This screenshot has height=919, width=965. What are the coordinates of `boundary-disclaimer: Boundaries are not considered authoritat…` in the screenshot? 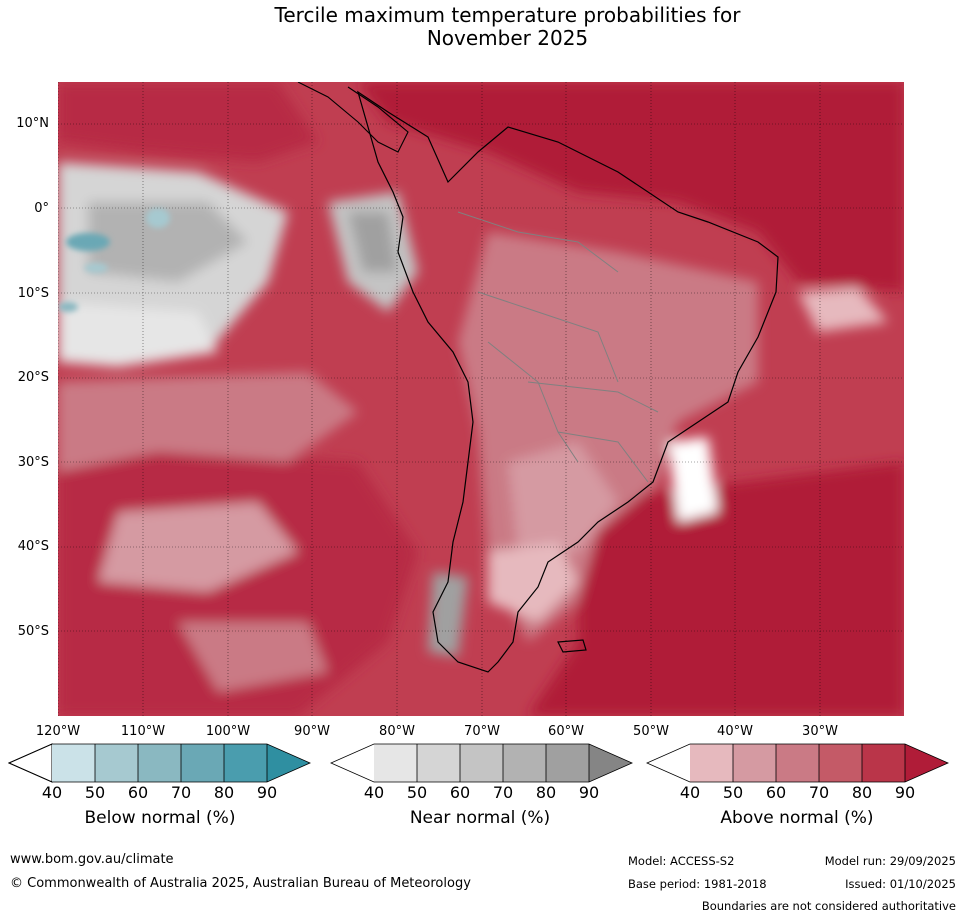 It's located at (828, 906).